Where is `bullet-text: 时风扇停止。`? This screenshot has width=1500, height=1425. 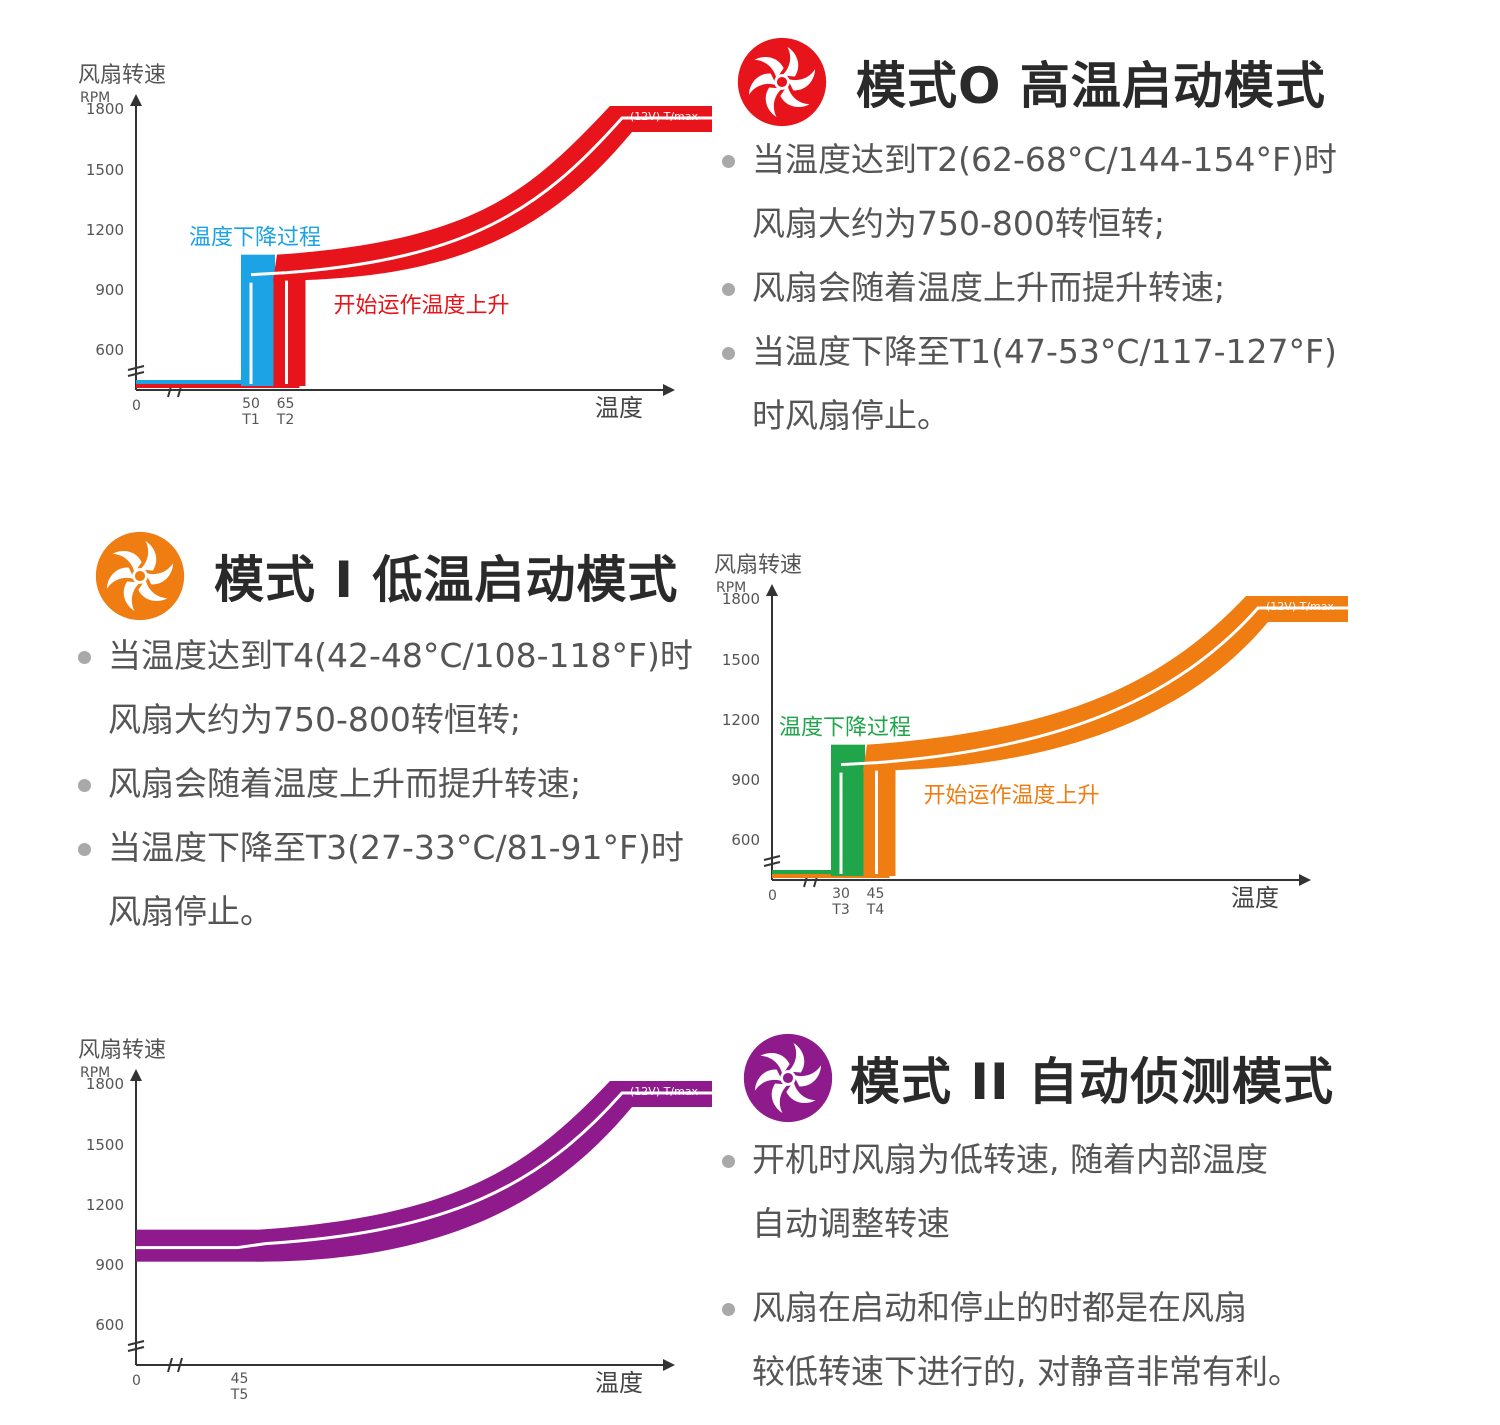
bullet-text: 时风扇停止。 is located at coordinates (851, 415).